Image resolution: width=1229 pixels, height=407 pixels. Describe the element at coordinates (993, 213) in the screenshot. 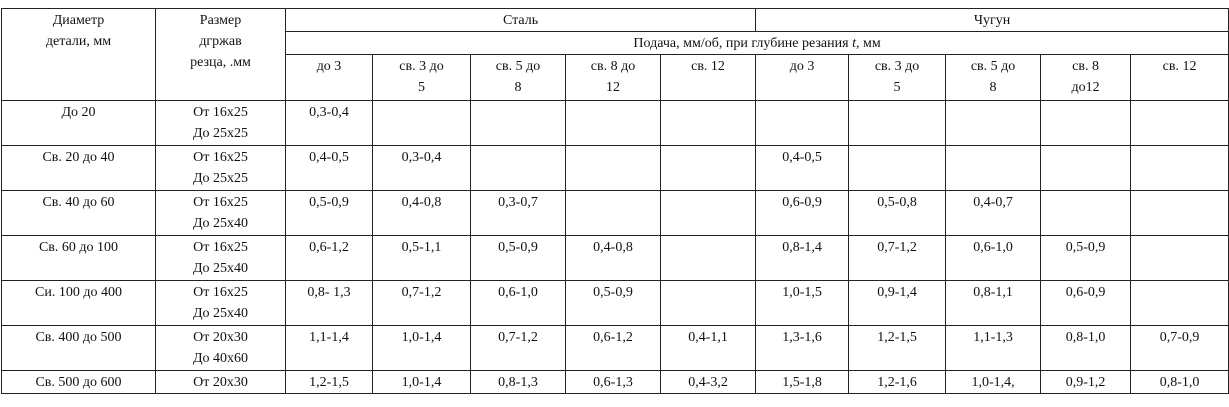

I see `table-cell: 0,4-0,7` at that location.